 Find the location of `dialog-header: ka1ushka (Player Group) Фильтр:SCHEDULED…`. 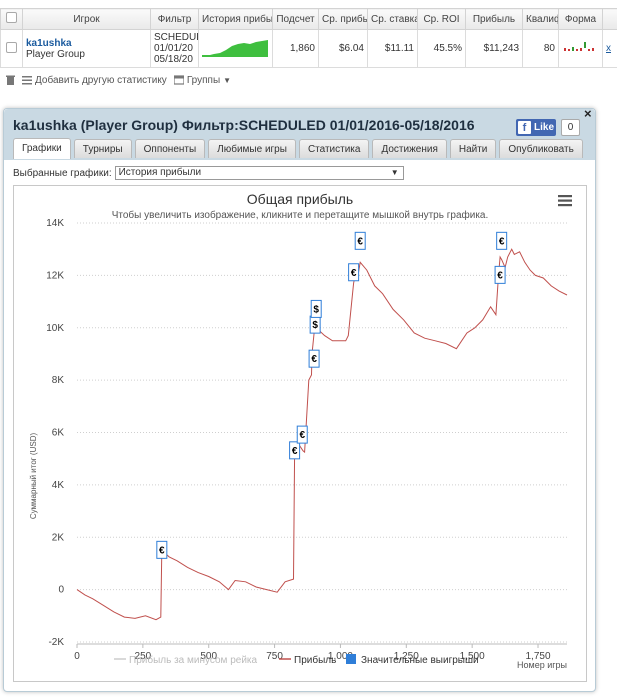

dialog-header: ka1ushka (Player Group) Фильтр:SCHEDULED… is located at coordinates (299, 133).